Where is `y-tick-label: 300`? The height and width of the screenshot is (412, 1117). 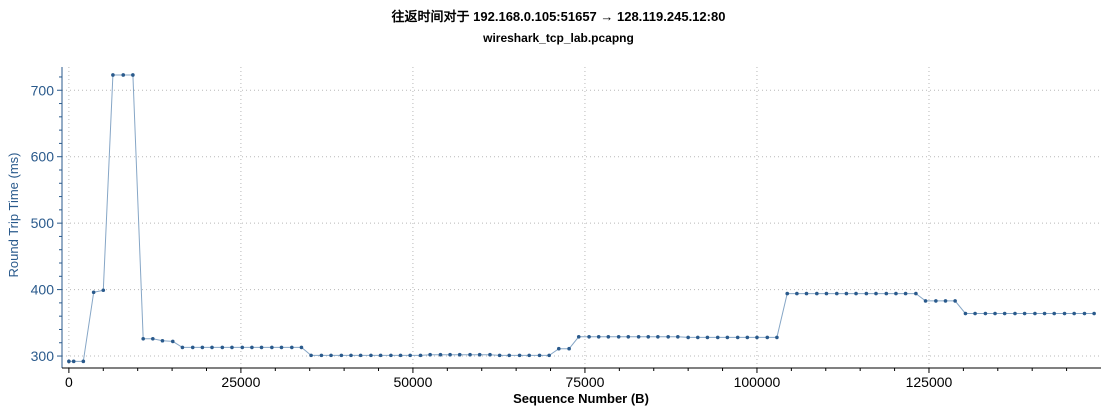 y-tick-label: 300 is located at coordinates (43, 356).